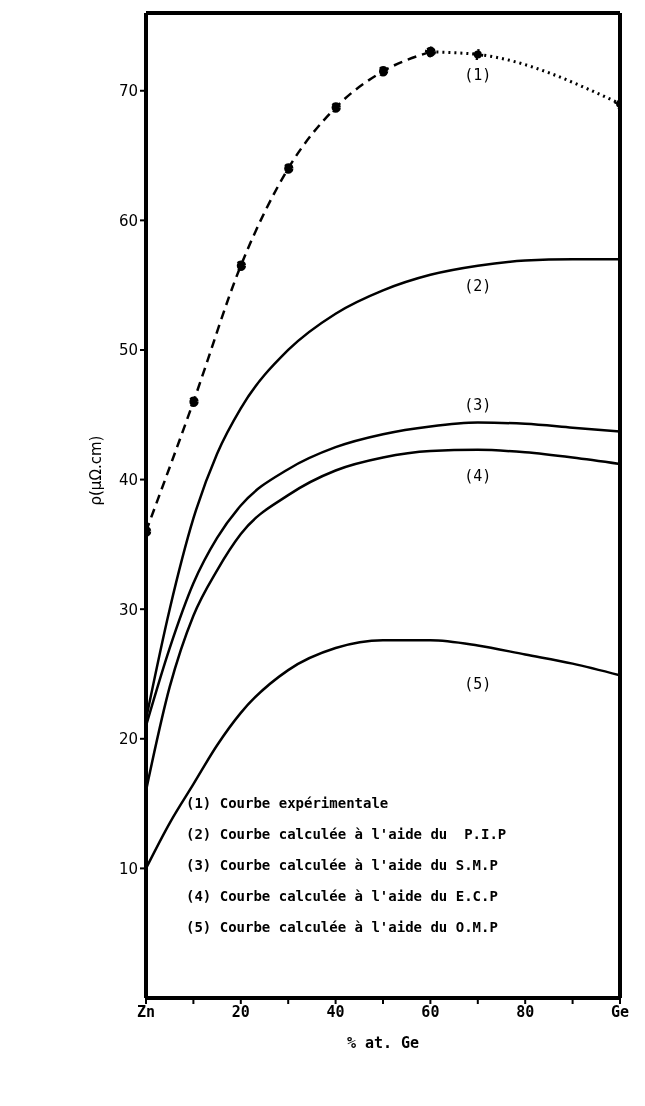 The image size is (645, 1106). Describe the element at coordinates (240, 1011) in the screenshot. I see `x-tick-label: 20` at that location.